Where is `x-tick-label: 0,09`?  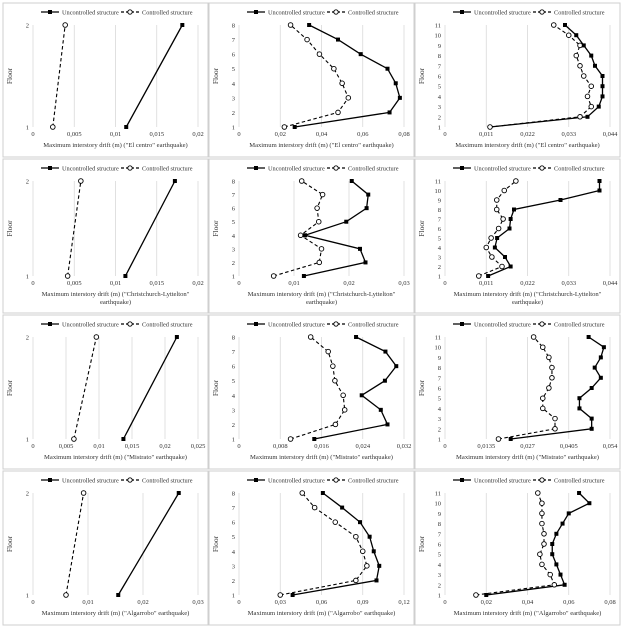
x-tick-label: 0,09 is located at coordinates (362, 602).